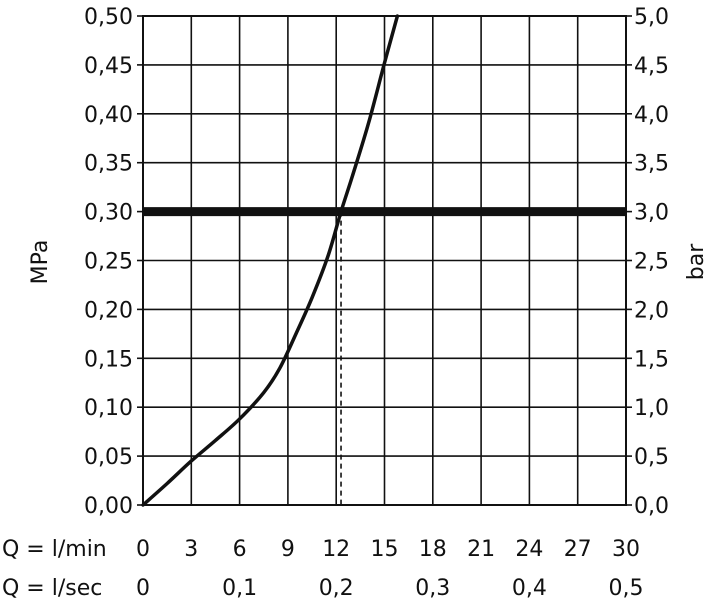  I want to click on tick-label-lsec-0: 0, so click(143, 588).